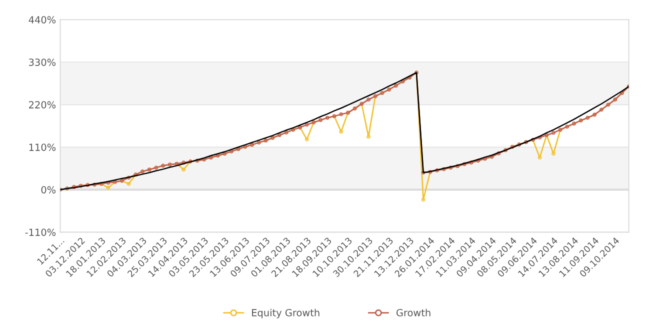 This screenshot has height=327, width=655. What do you see at coordinates (286, 313) in the screenshot?
I see `legend-label: Equity Growth` at bounding box center [286, 313].